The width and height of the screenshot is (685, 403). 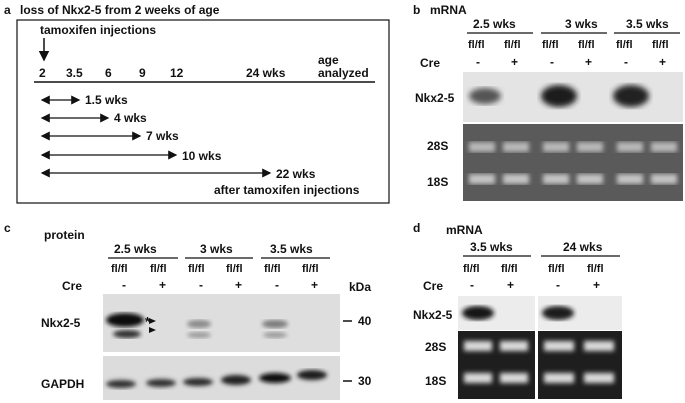 What do you see at coordinates (660, 45) in the screenshot?
I see `panel-b-genotype-6: fl/fl` at bounding box center [660, 45].